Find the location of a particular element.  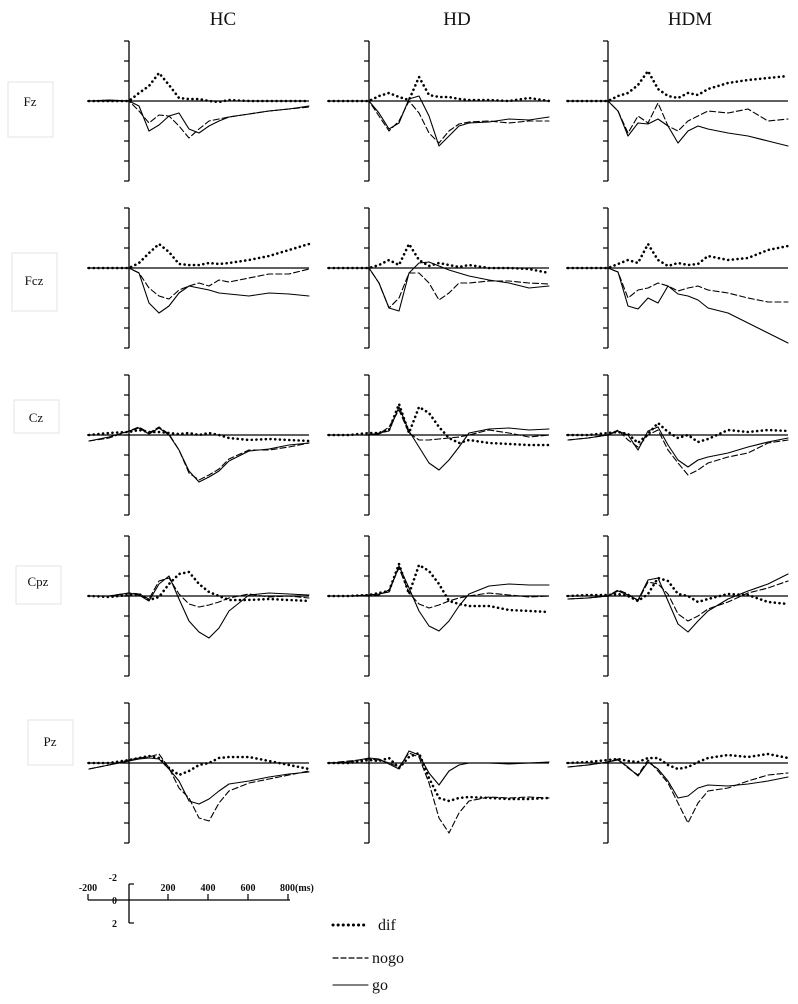

panel-cpz-hd is located at coordinates (439, 606).